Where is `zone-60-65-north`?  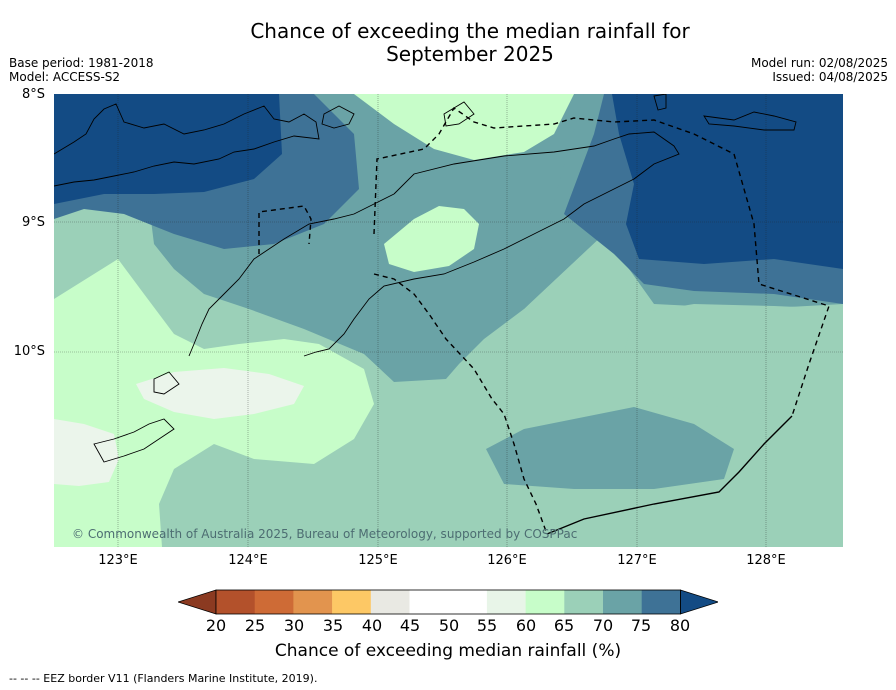
zone-60-65-north is located at coordinates (464, 127).